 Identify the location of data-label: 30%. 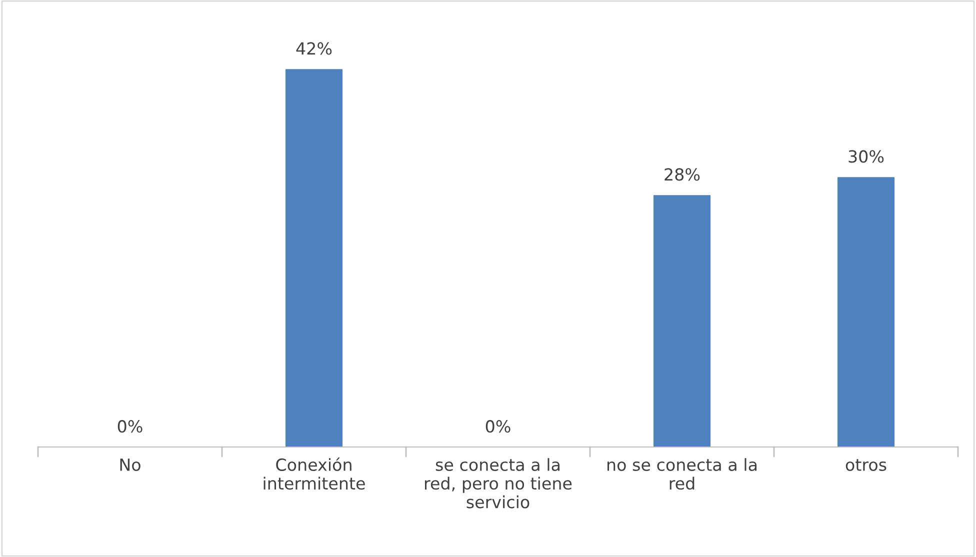
(866, 156).